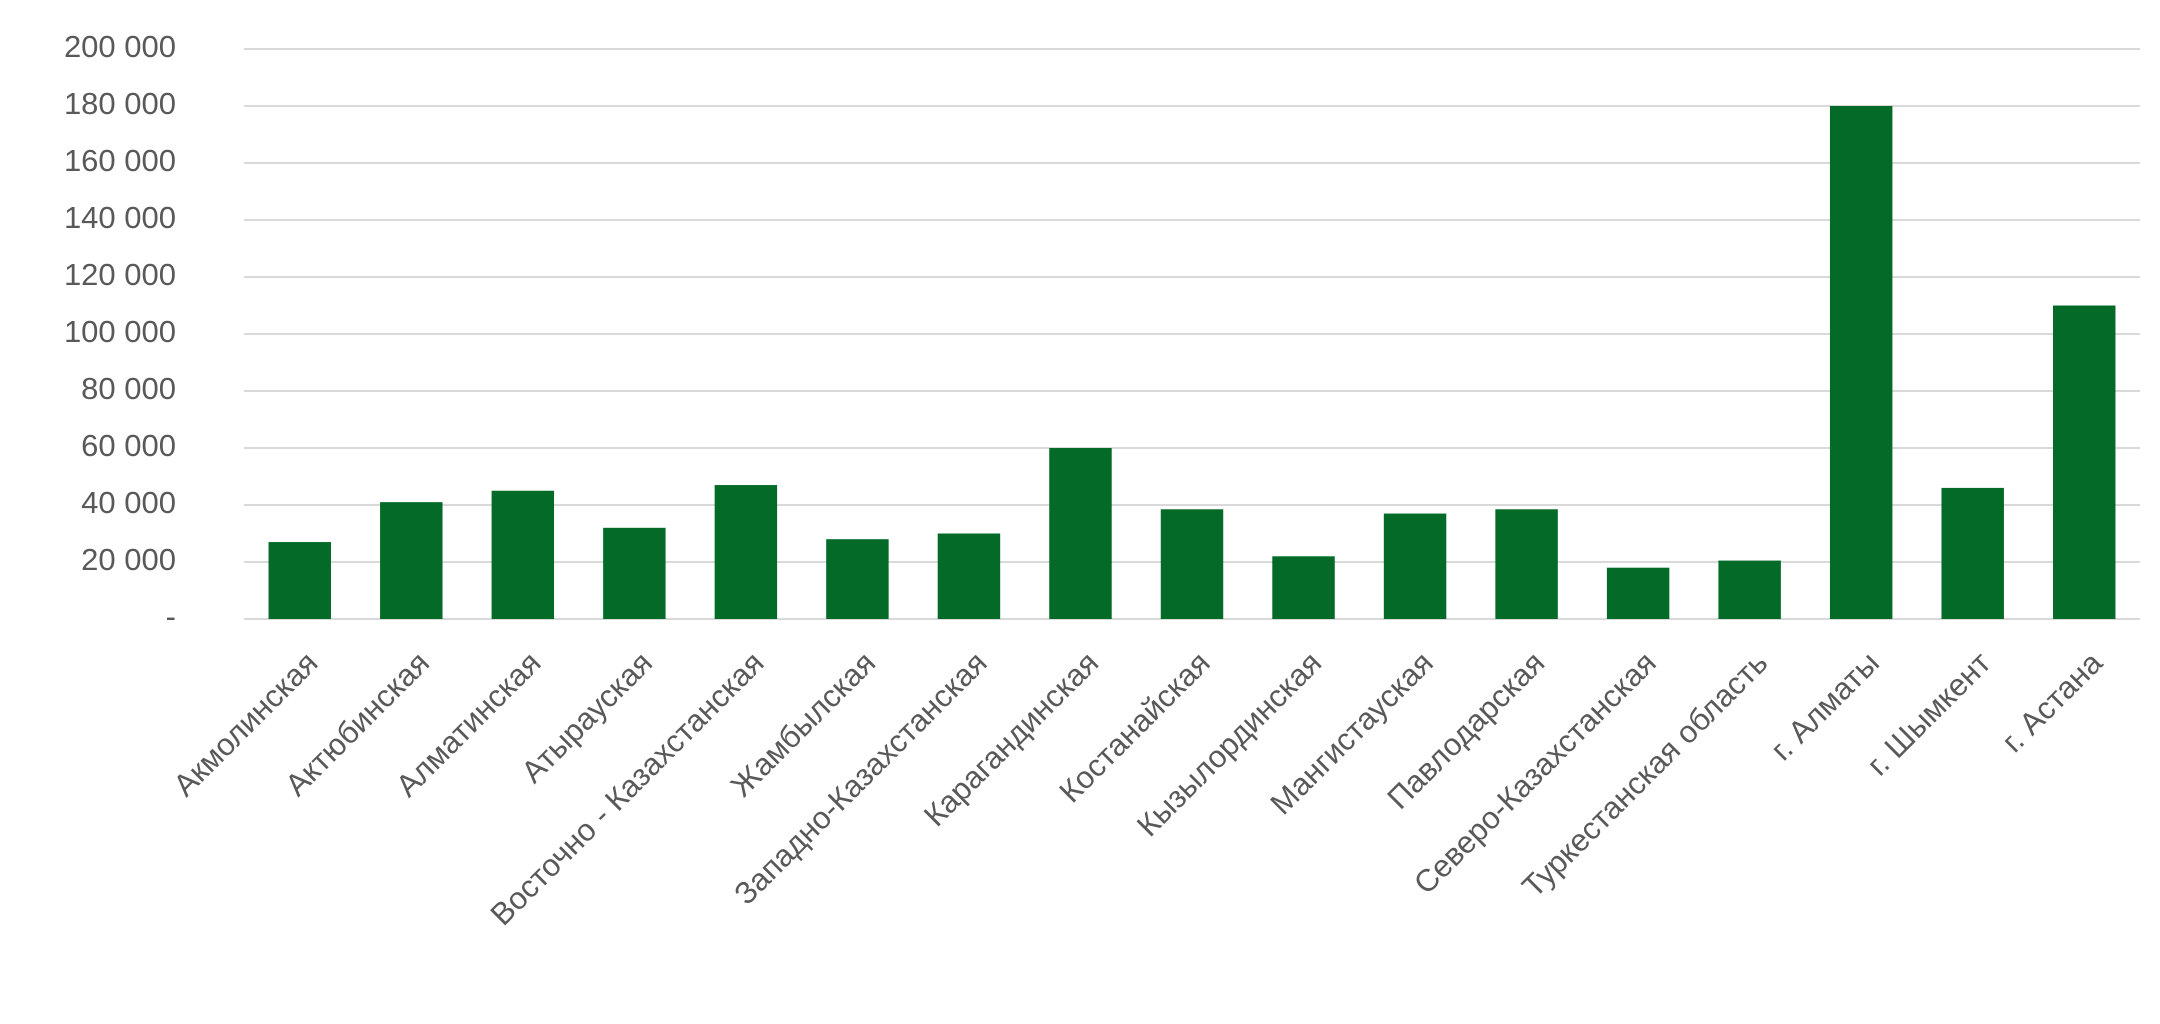  Describe the element at coordinates (128, 388) in the screenshot. I see `y-tick-label: 80 000` at that location.